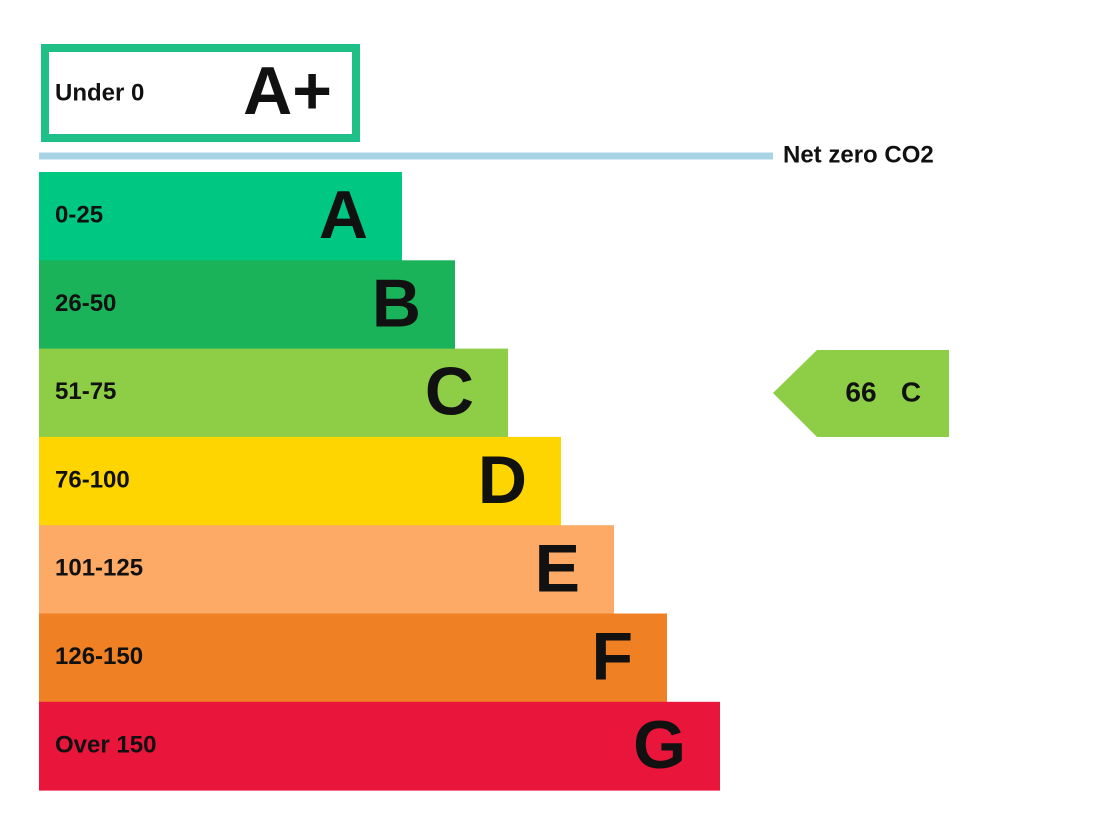  What do you see at coordinates (85, 303) in the screenshot?
I see `band-range: 26-50` at bounding box center [85, 303].